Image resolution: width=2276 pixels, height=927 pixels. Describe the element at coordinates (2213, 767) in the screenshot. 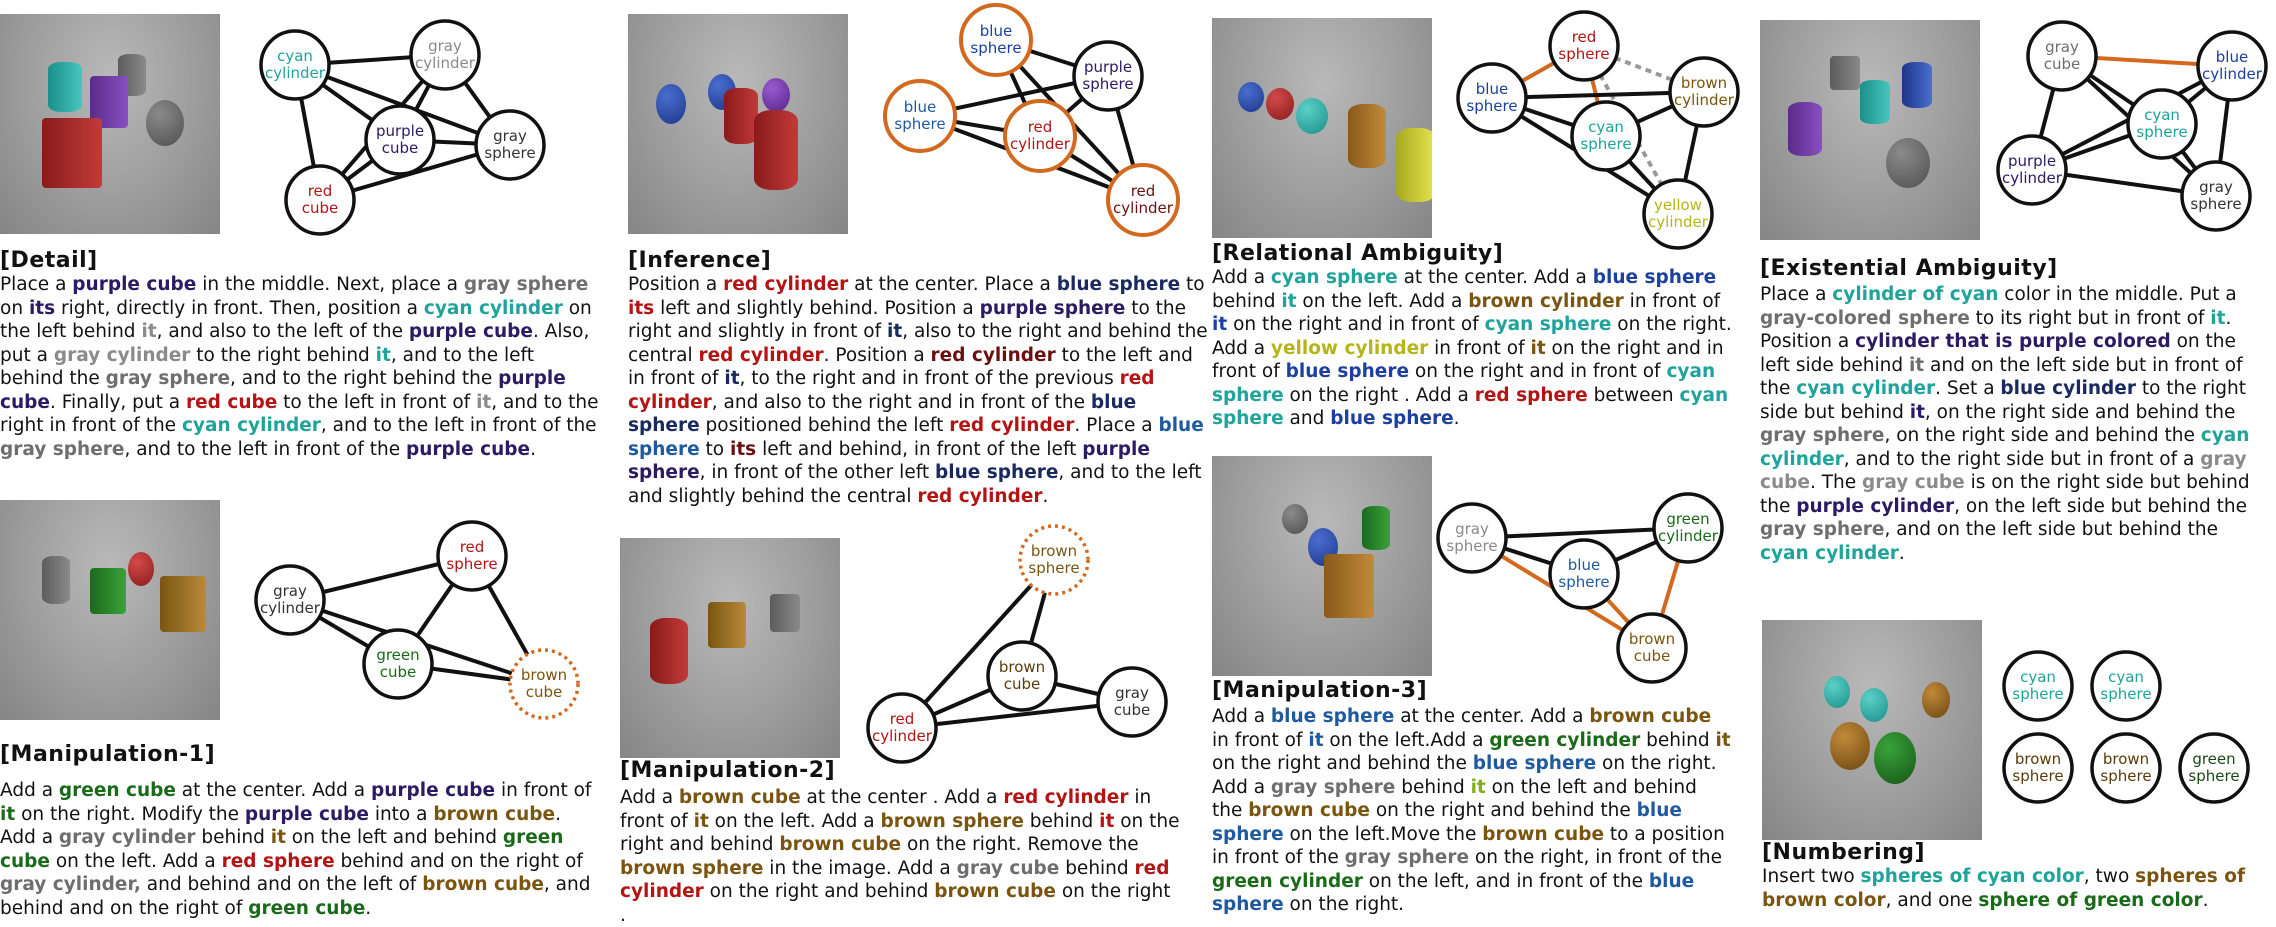

I see `node-numbering-green-sphere: green sphere` at that location.